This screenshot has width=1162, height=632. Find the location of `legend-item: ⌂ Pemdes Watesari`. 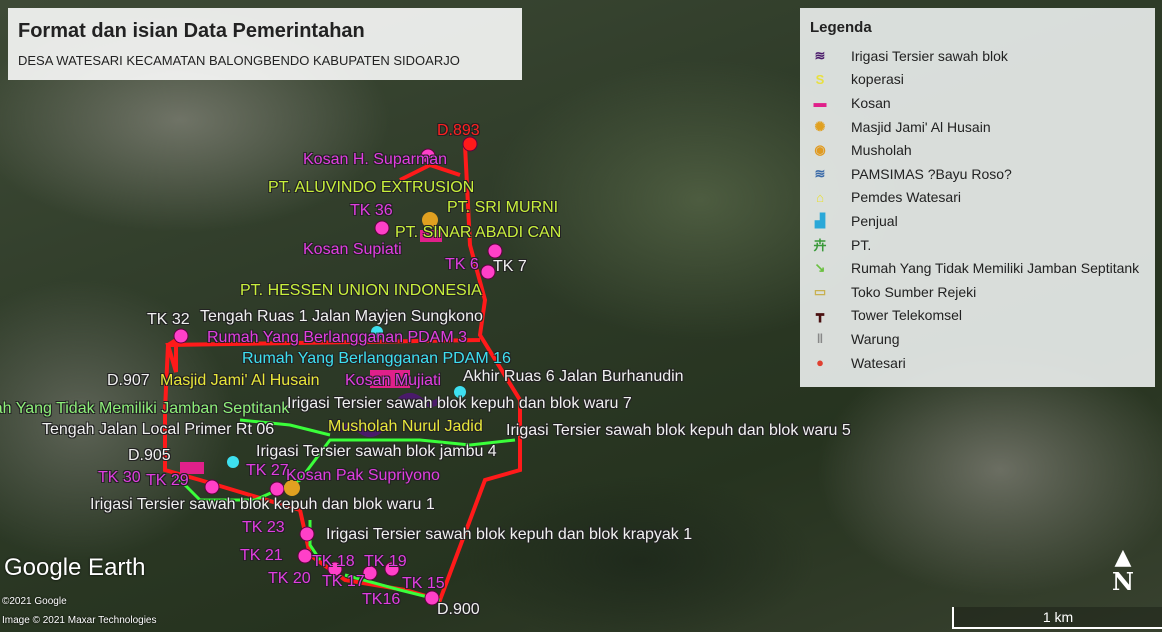

legend-item: ⌂ Pemdes Watesari is located at coordinates (974, 198).